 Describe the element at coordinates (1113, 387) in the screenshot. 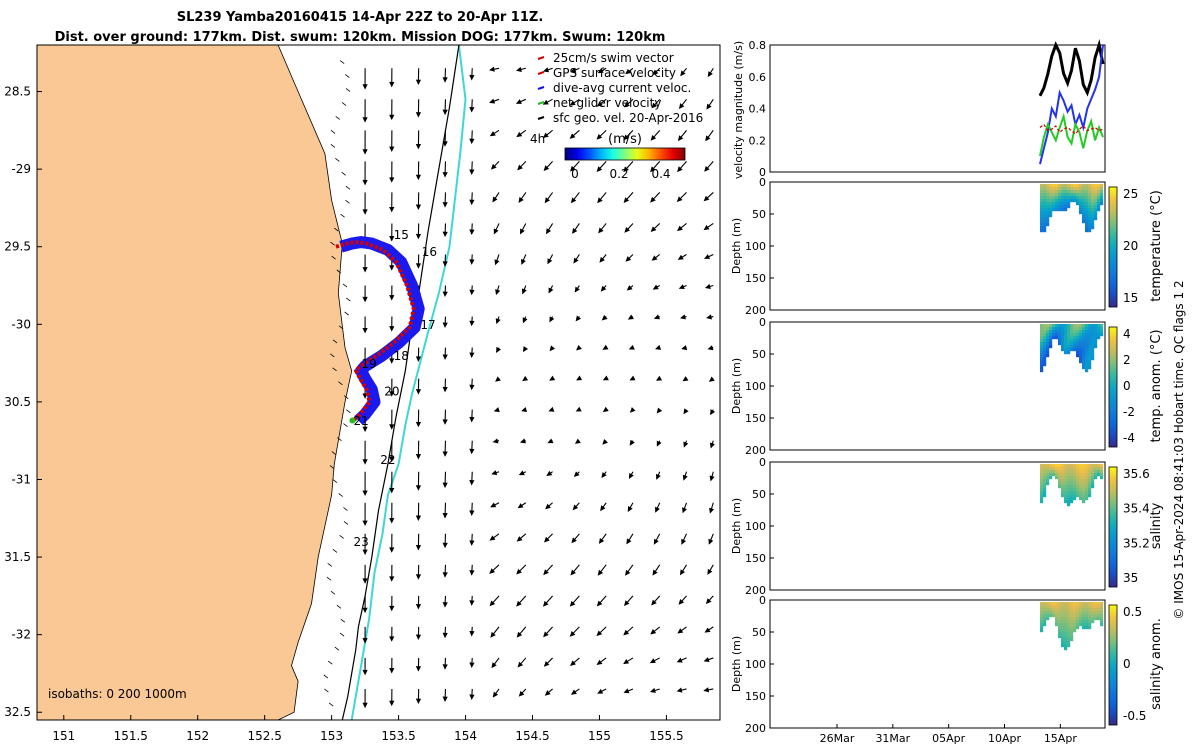

I see `temp_anom-colorbar` at that location.